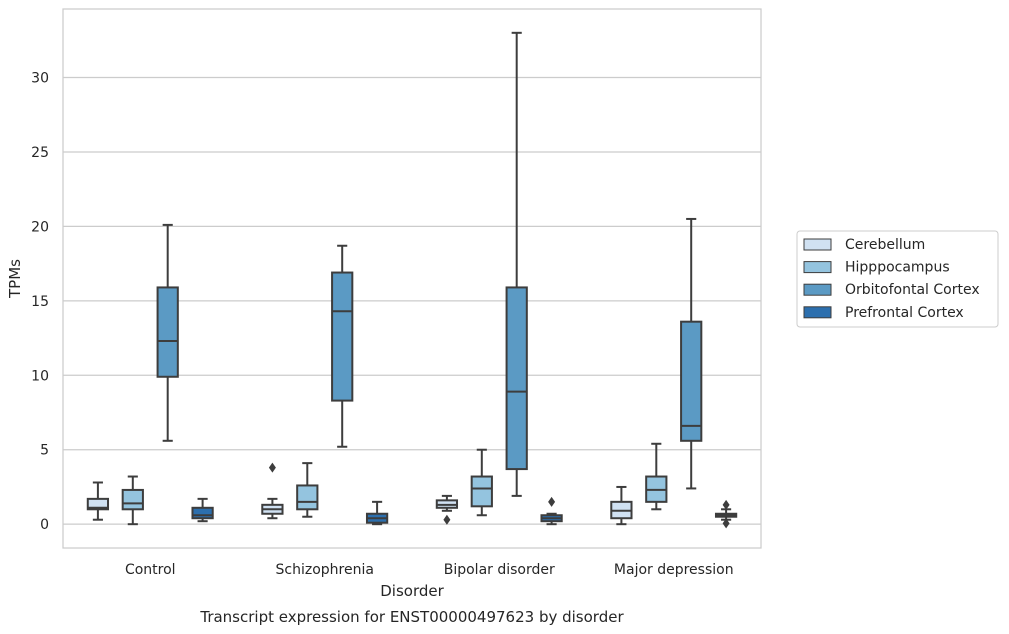  I want to click on legend-entry: Prefrontal Cortex, so click(904, 313).